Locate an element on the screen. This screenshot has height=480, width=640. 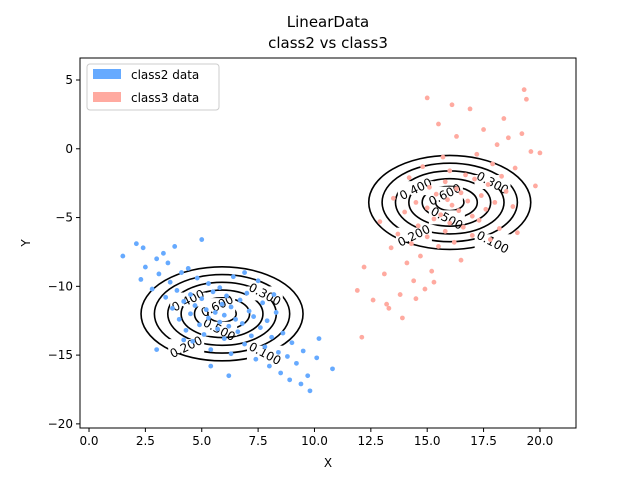
x-tick-label: 7.5 is located at coordinates (258, 441).